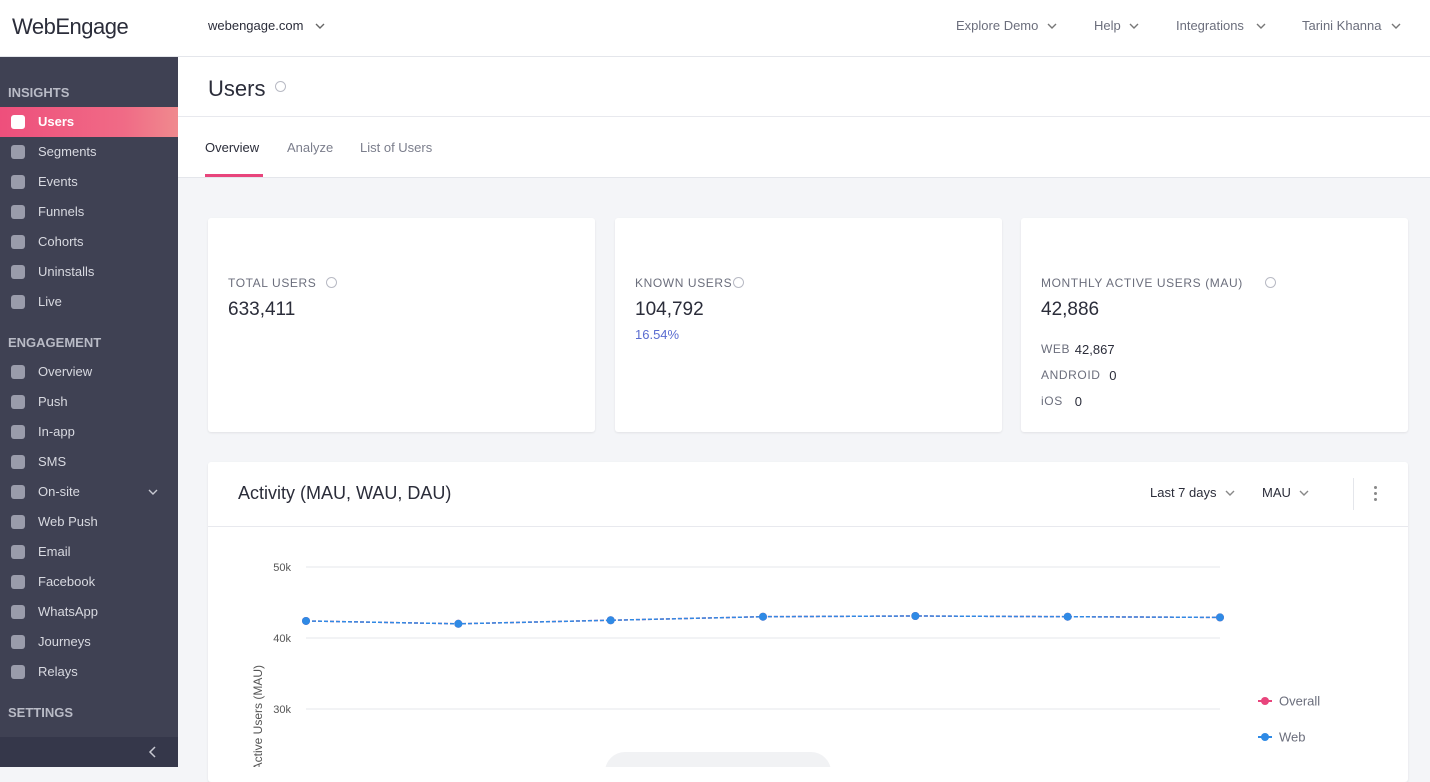 The height and width of the screenshot is (782, 1430). I want to click on nav-item: SMS, so click(52, 461).